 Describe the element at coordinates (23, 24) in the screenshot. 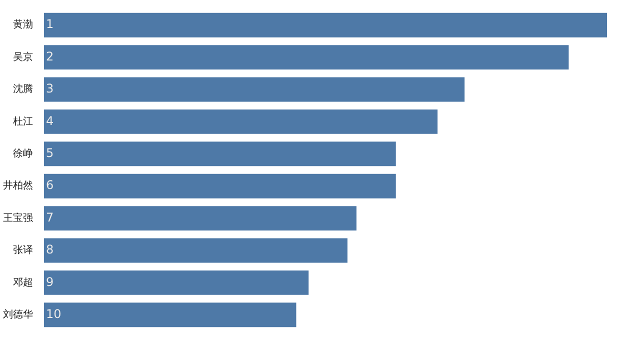

I see `y-tick-label: 黄渤` at that location.